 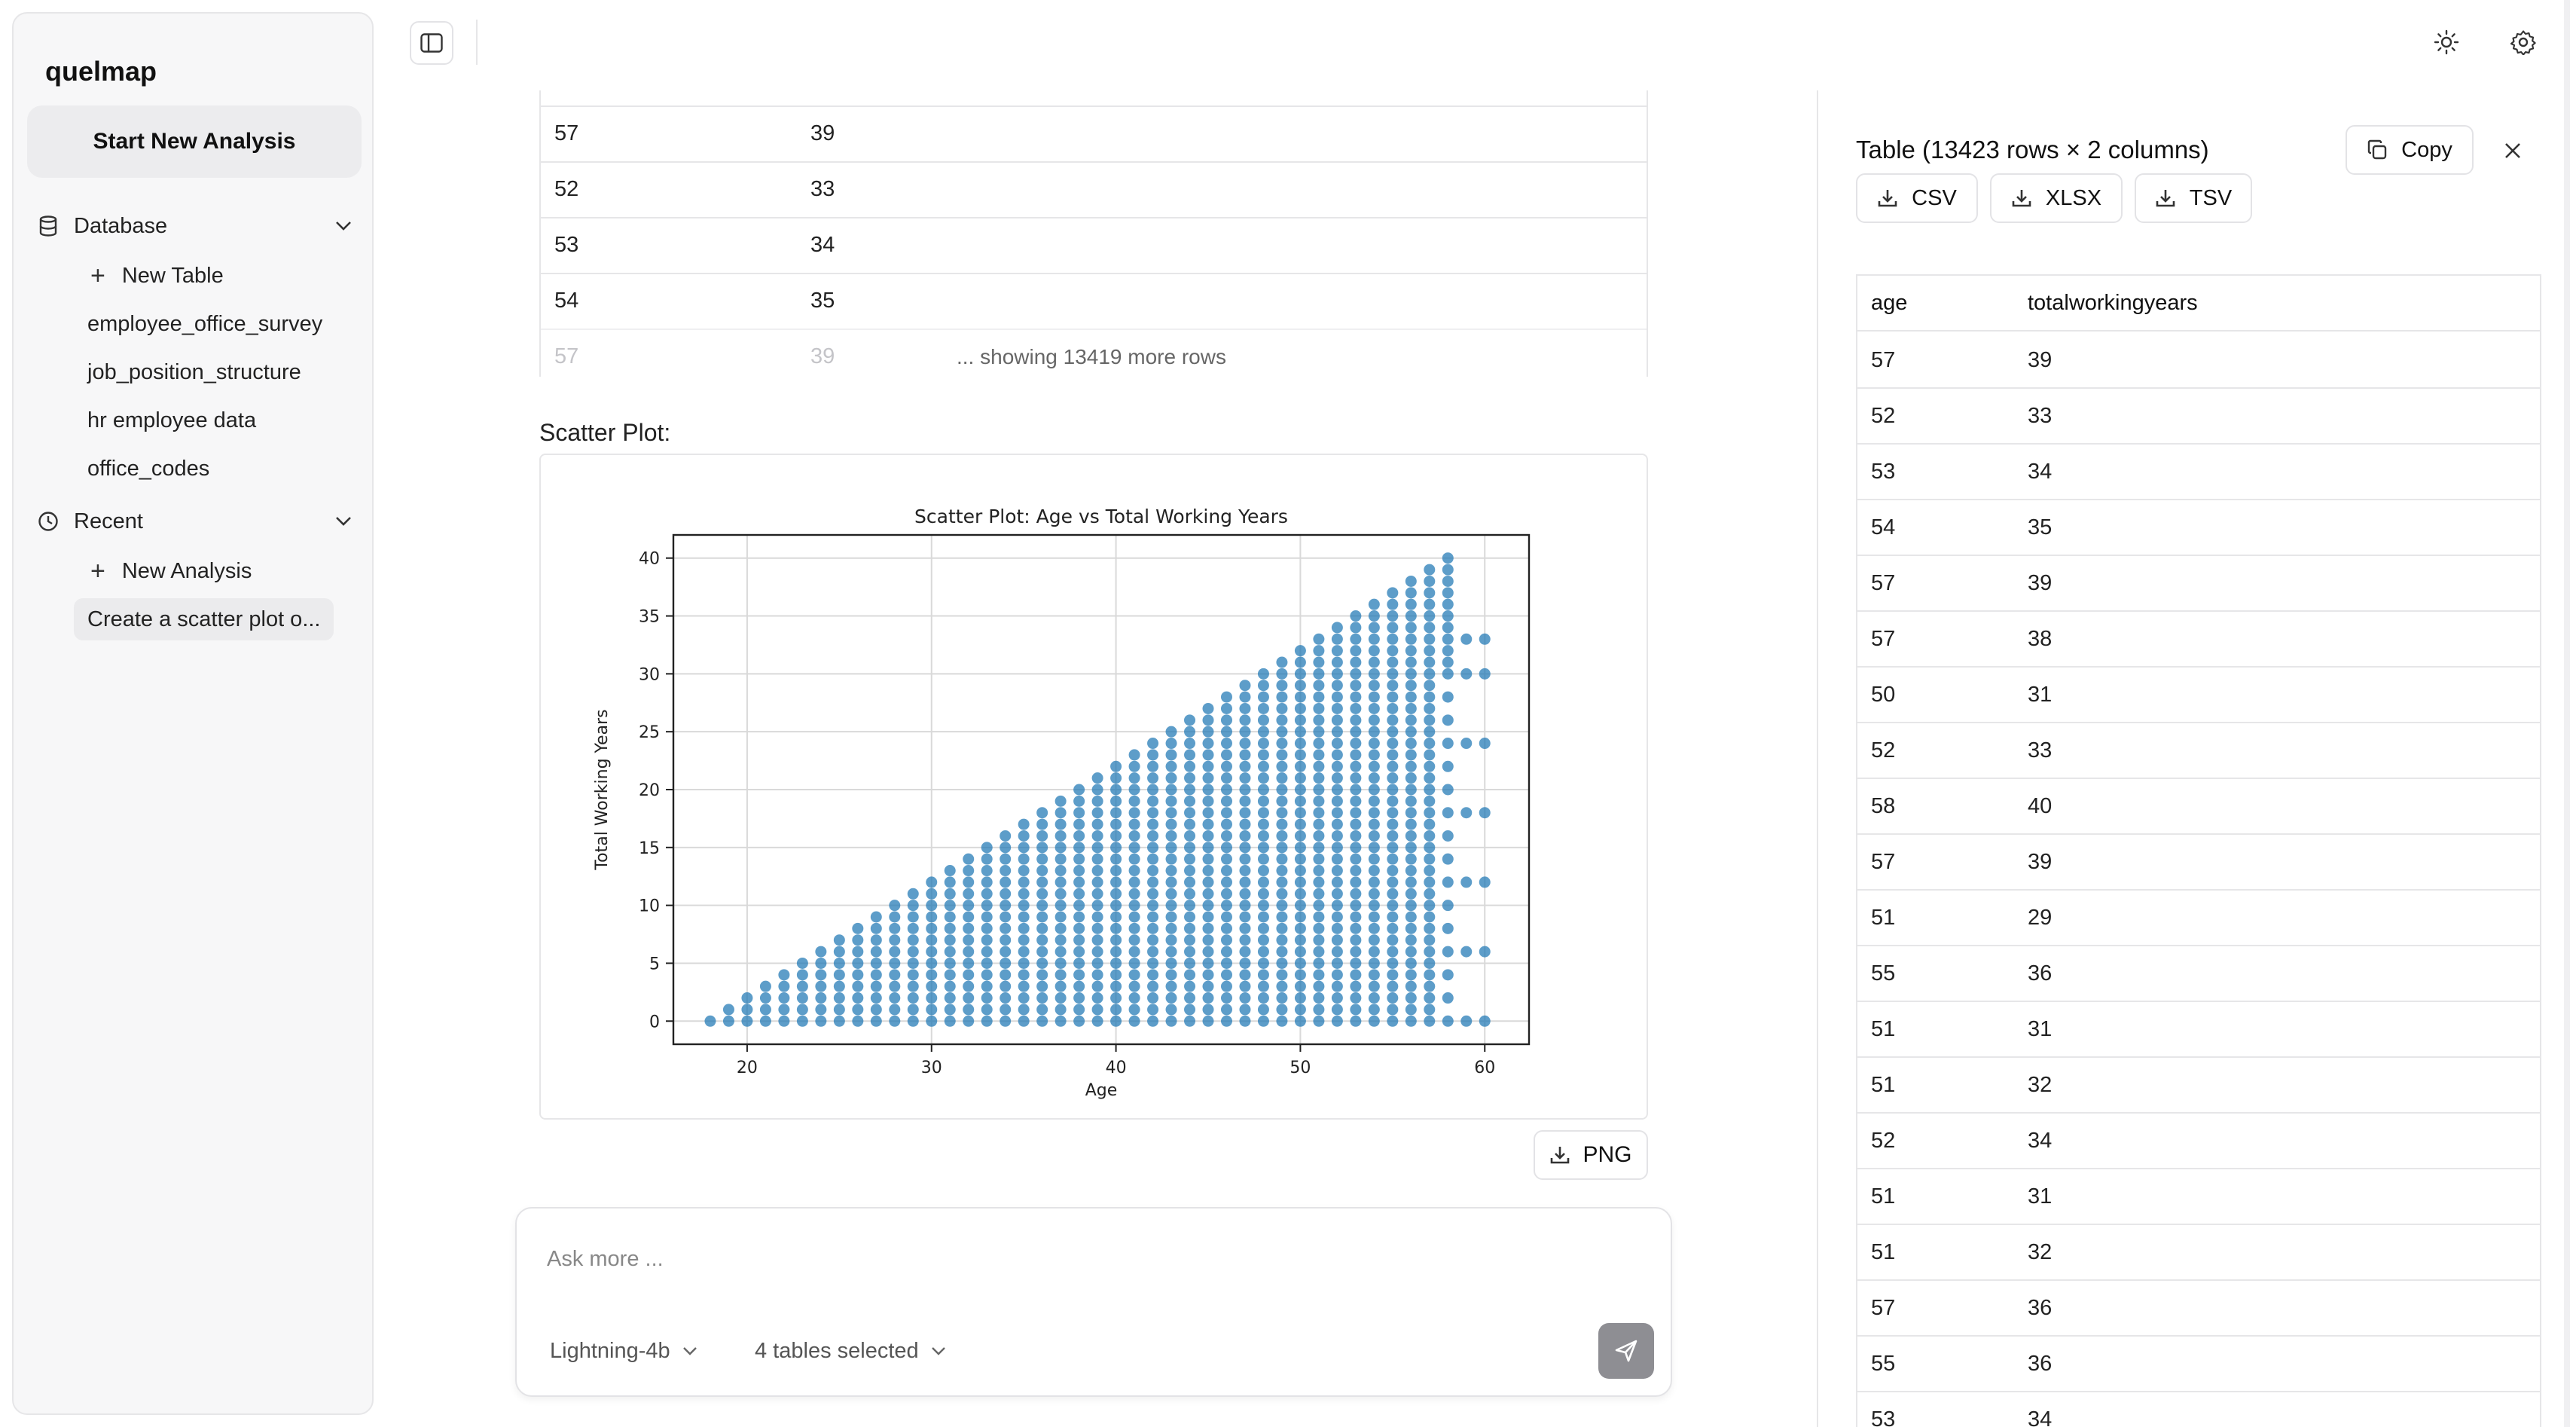 What do you see at coordinates (2198, 1309) in the screenshot?
I see `table-row: 57 36` at bounding box center [2198, 1309].